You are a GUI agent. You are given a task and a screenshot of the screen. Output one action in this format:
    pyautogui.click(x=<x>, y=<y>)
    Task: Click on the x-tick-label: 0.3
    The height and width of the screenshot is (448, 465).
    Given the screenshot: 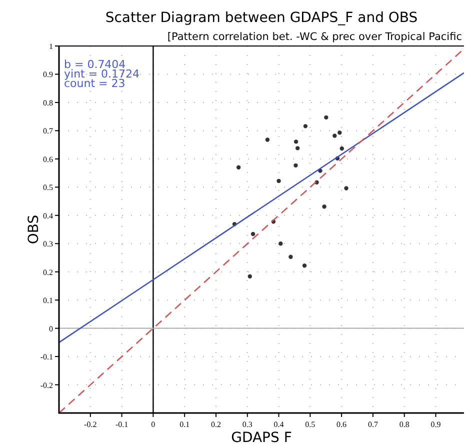 What is the action you would take?
    pyautogui.click(x=247, y=424)
    